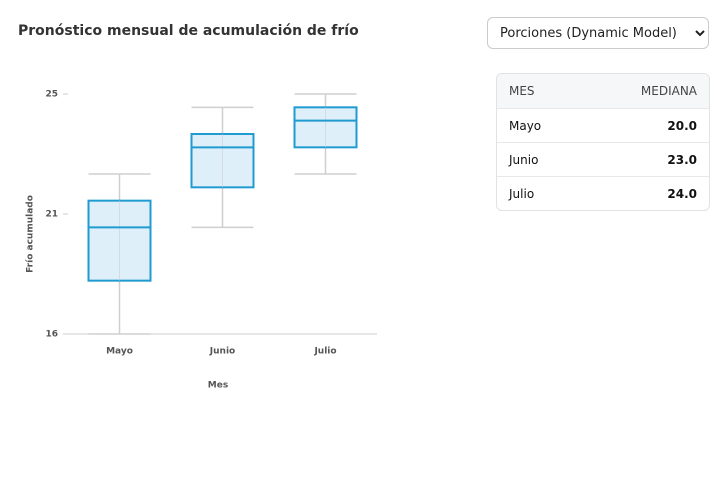  I want to click on cell: Junio, so click(524, 159).